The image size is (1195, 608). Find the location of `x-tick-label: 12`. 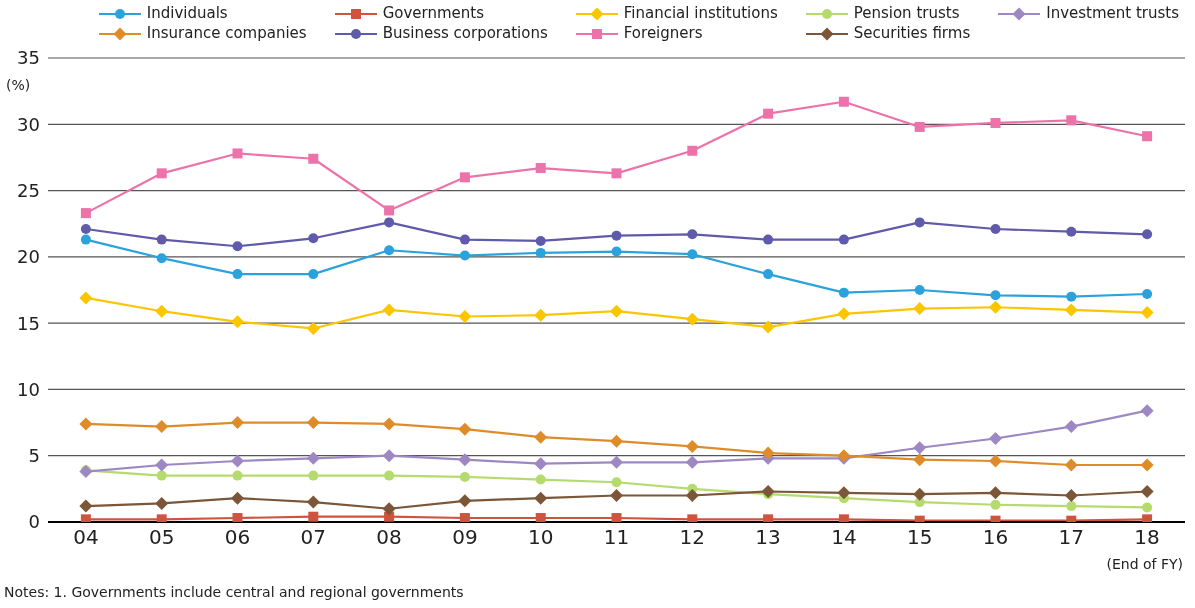

x-tick-label: 12 is located at coordinates (692, 537).